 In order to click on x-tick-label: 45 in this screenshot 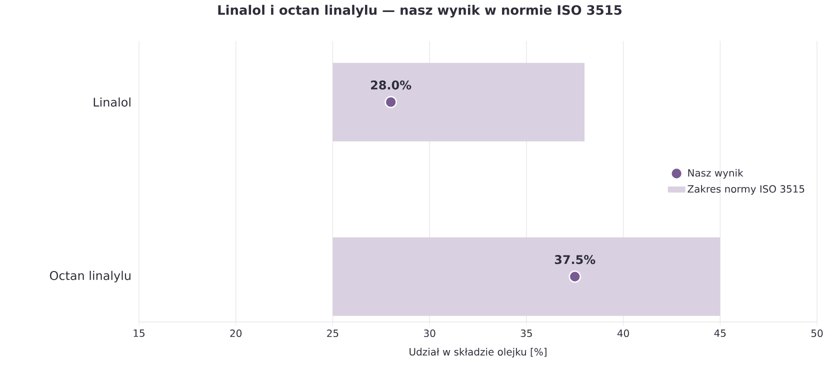, I will do `click(720, 333)`.